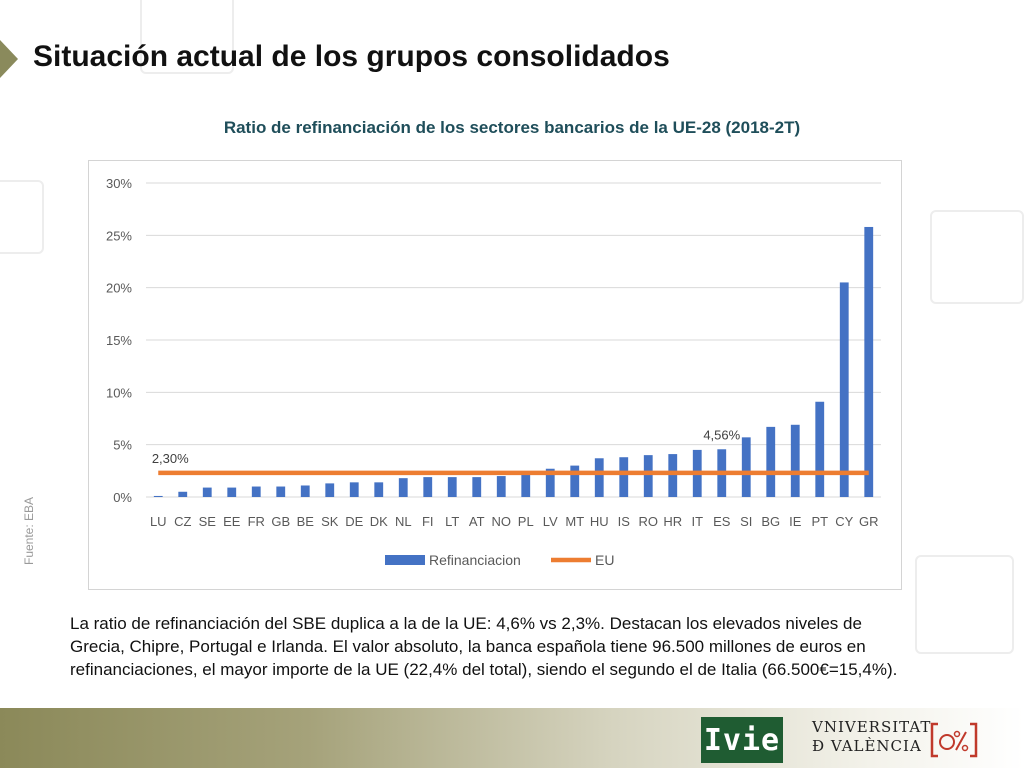 The height and width of the screenshot is (768, 1024). I want to click on footer-band, so click(512, 738).